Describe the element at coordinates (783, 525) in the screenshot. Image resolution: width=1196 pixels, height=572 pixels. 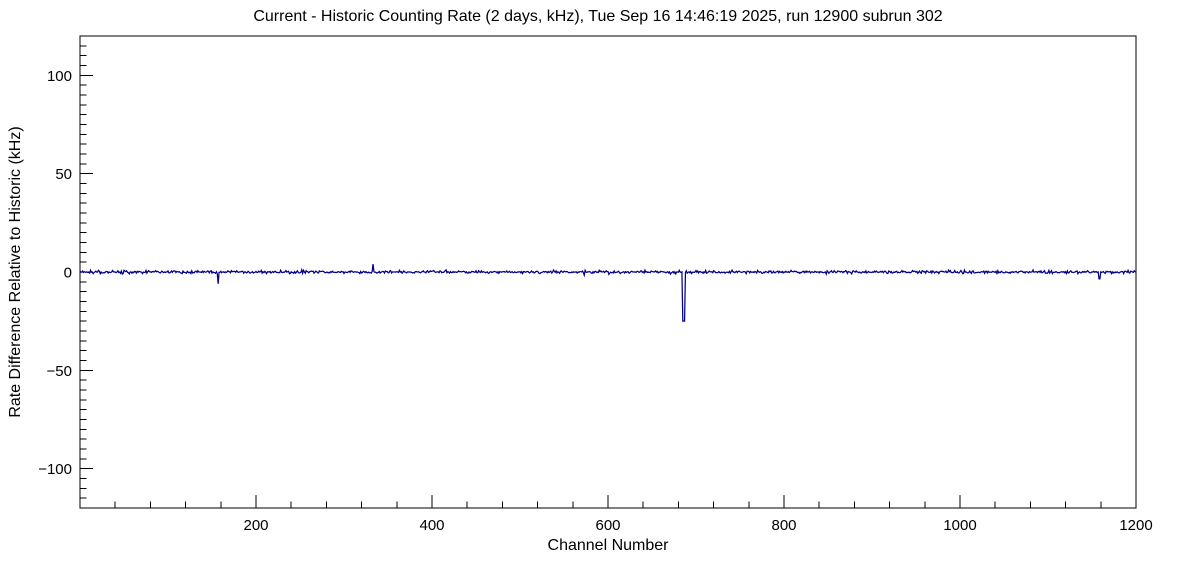
I see `x-tick-label: 800` at that location.